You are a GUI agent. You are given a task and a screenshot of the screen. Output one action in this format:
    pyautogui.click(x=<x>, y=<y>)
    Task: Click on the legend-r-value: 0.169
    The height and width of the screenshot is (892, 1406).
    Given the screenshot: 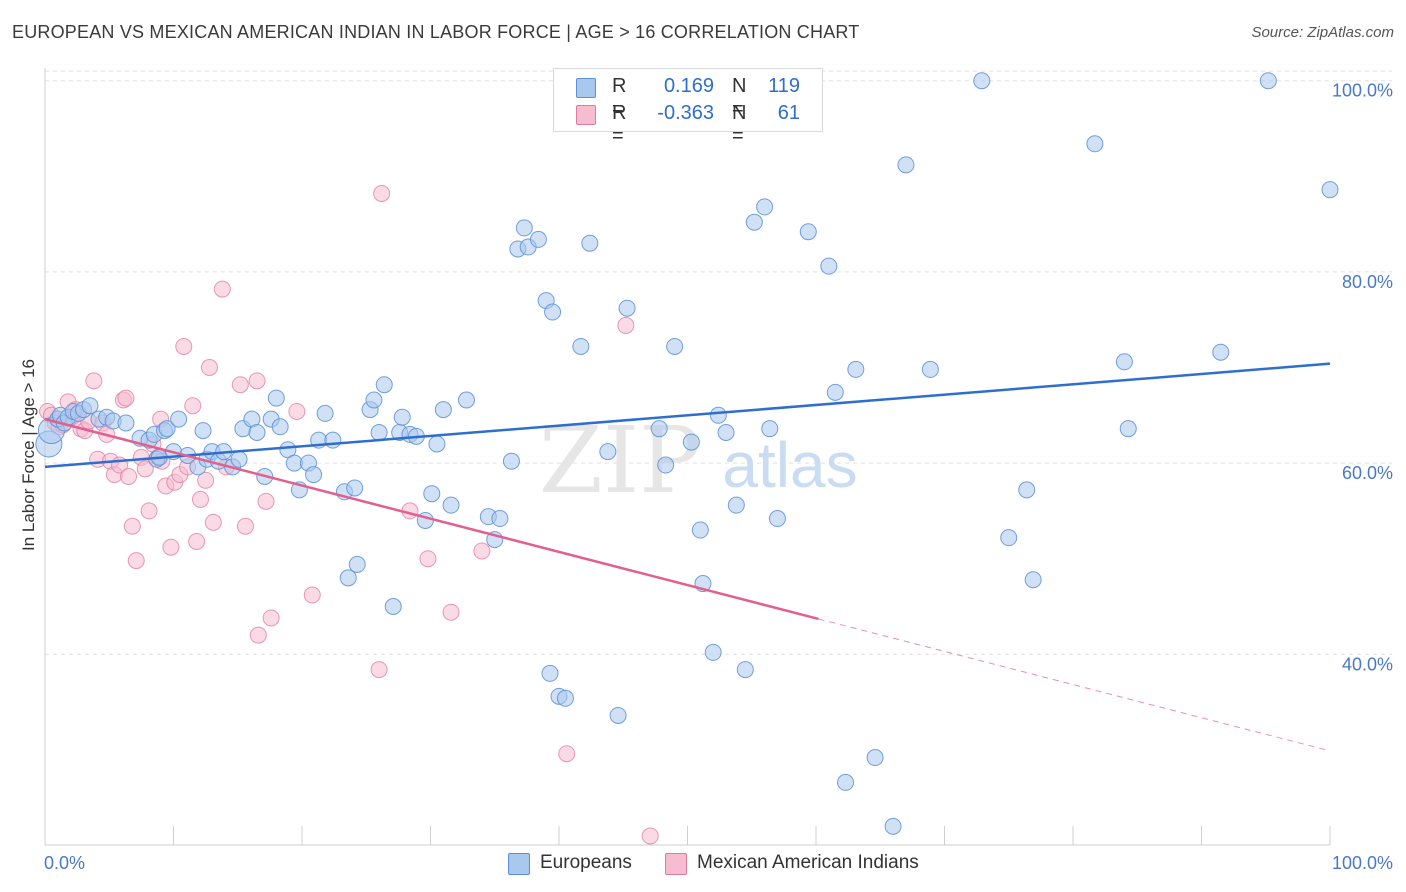 What is the action you would take?
    pyautogui.click(x=688, y=86)
    